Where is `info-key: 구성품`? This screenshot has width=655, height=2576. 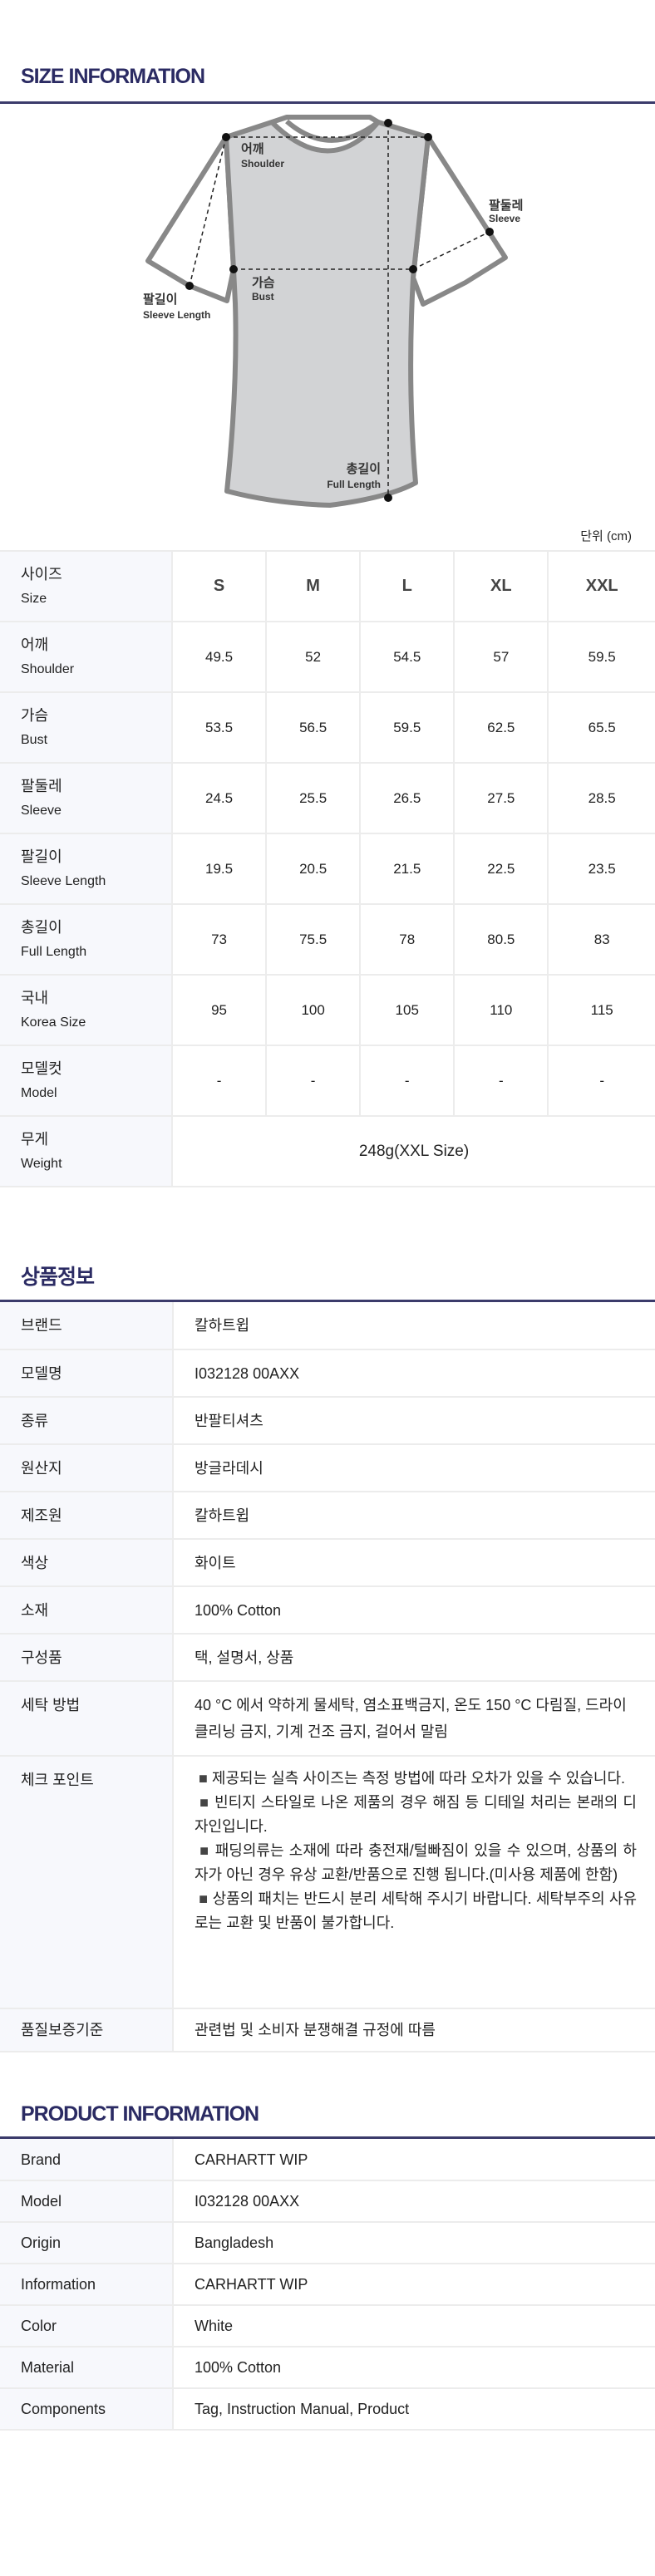
info-key: 구성품 is located at coordinates (87, 1658).